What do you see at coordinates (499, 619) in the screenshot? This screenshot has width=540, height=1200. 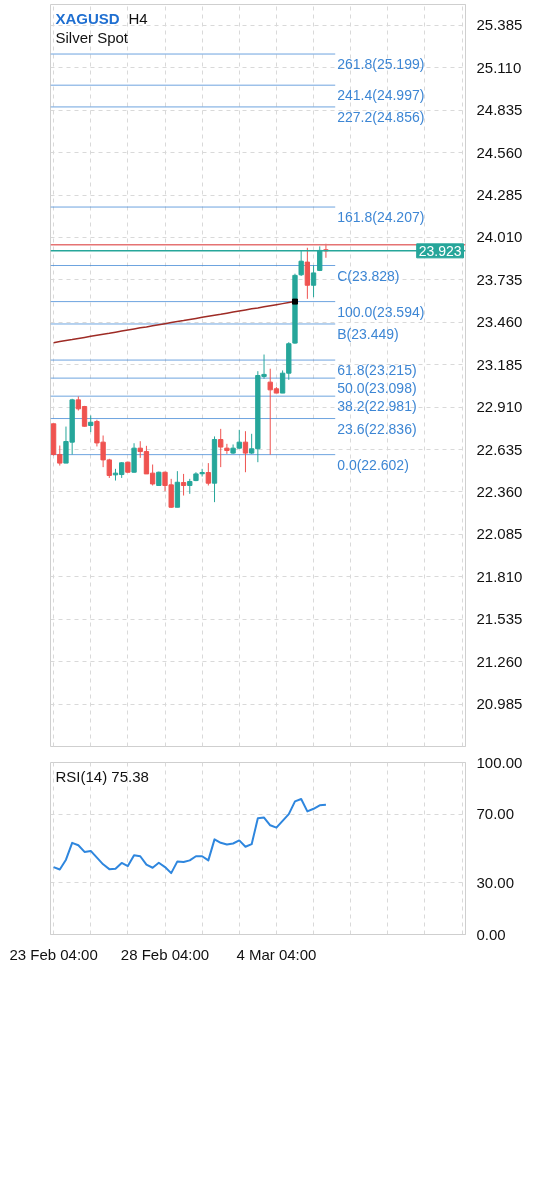 I see `y-tick-label: 21.535` at bounding box center [499, 619].